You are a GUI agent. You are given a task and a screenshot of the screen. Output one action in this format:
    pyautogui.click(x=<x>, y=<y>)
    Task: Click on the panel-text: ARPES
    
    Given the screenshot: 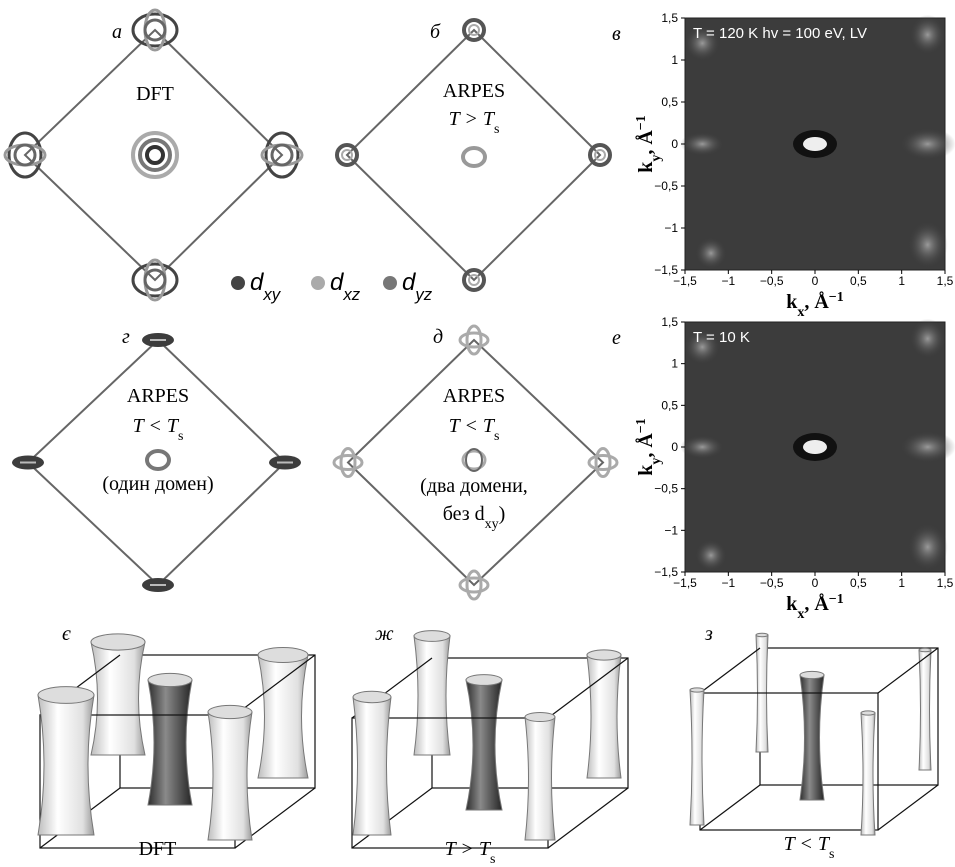 What is the action you would take?
    pyautogui.click(x=474, y=91)
    